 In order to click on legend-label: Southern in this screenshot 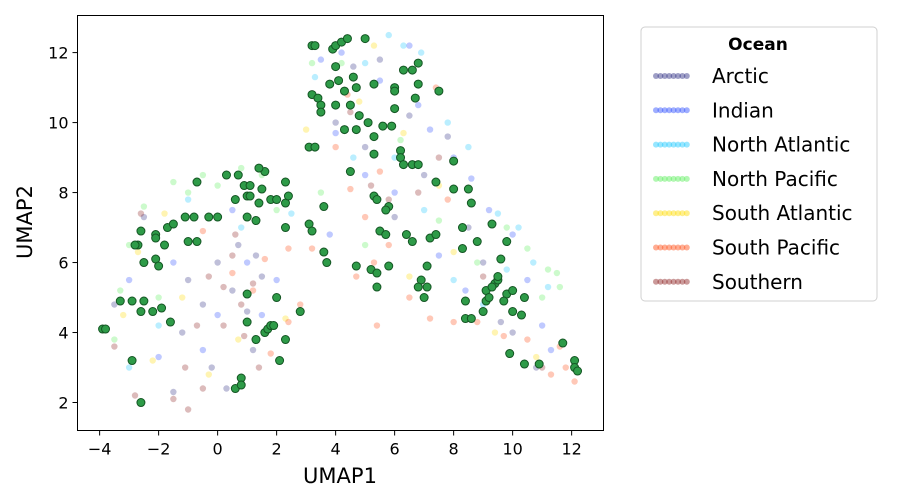, I will do `click(757, 282)`.